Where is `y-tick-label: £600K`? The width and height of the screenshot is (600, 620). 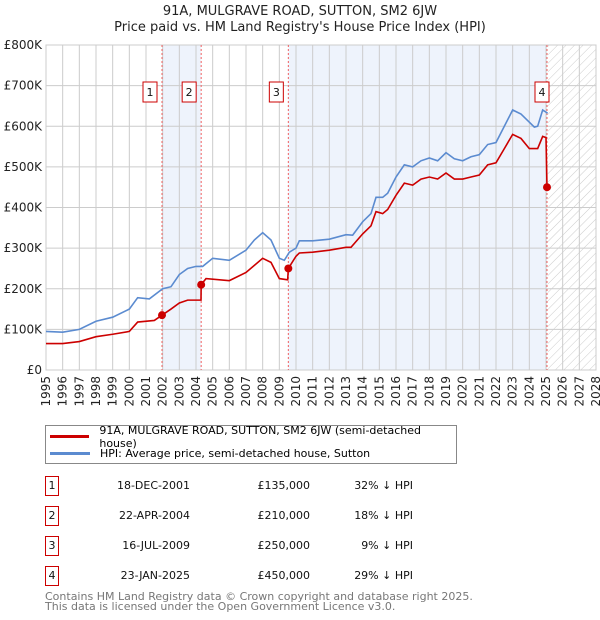 y-tick-label: £600K is located at coordinates (24, 126).